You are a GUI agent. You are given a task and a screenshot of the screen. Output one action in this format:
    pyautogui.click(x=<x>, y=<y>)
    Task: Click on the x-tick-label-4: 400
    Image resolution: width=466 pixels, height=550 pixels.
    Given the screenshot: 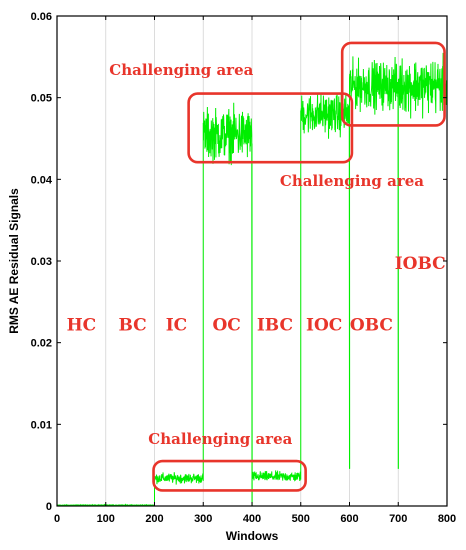 What is the action you would take?
    pyautogui.click(x=252, y=519)
    